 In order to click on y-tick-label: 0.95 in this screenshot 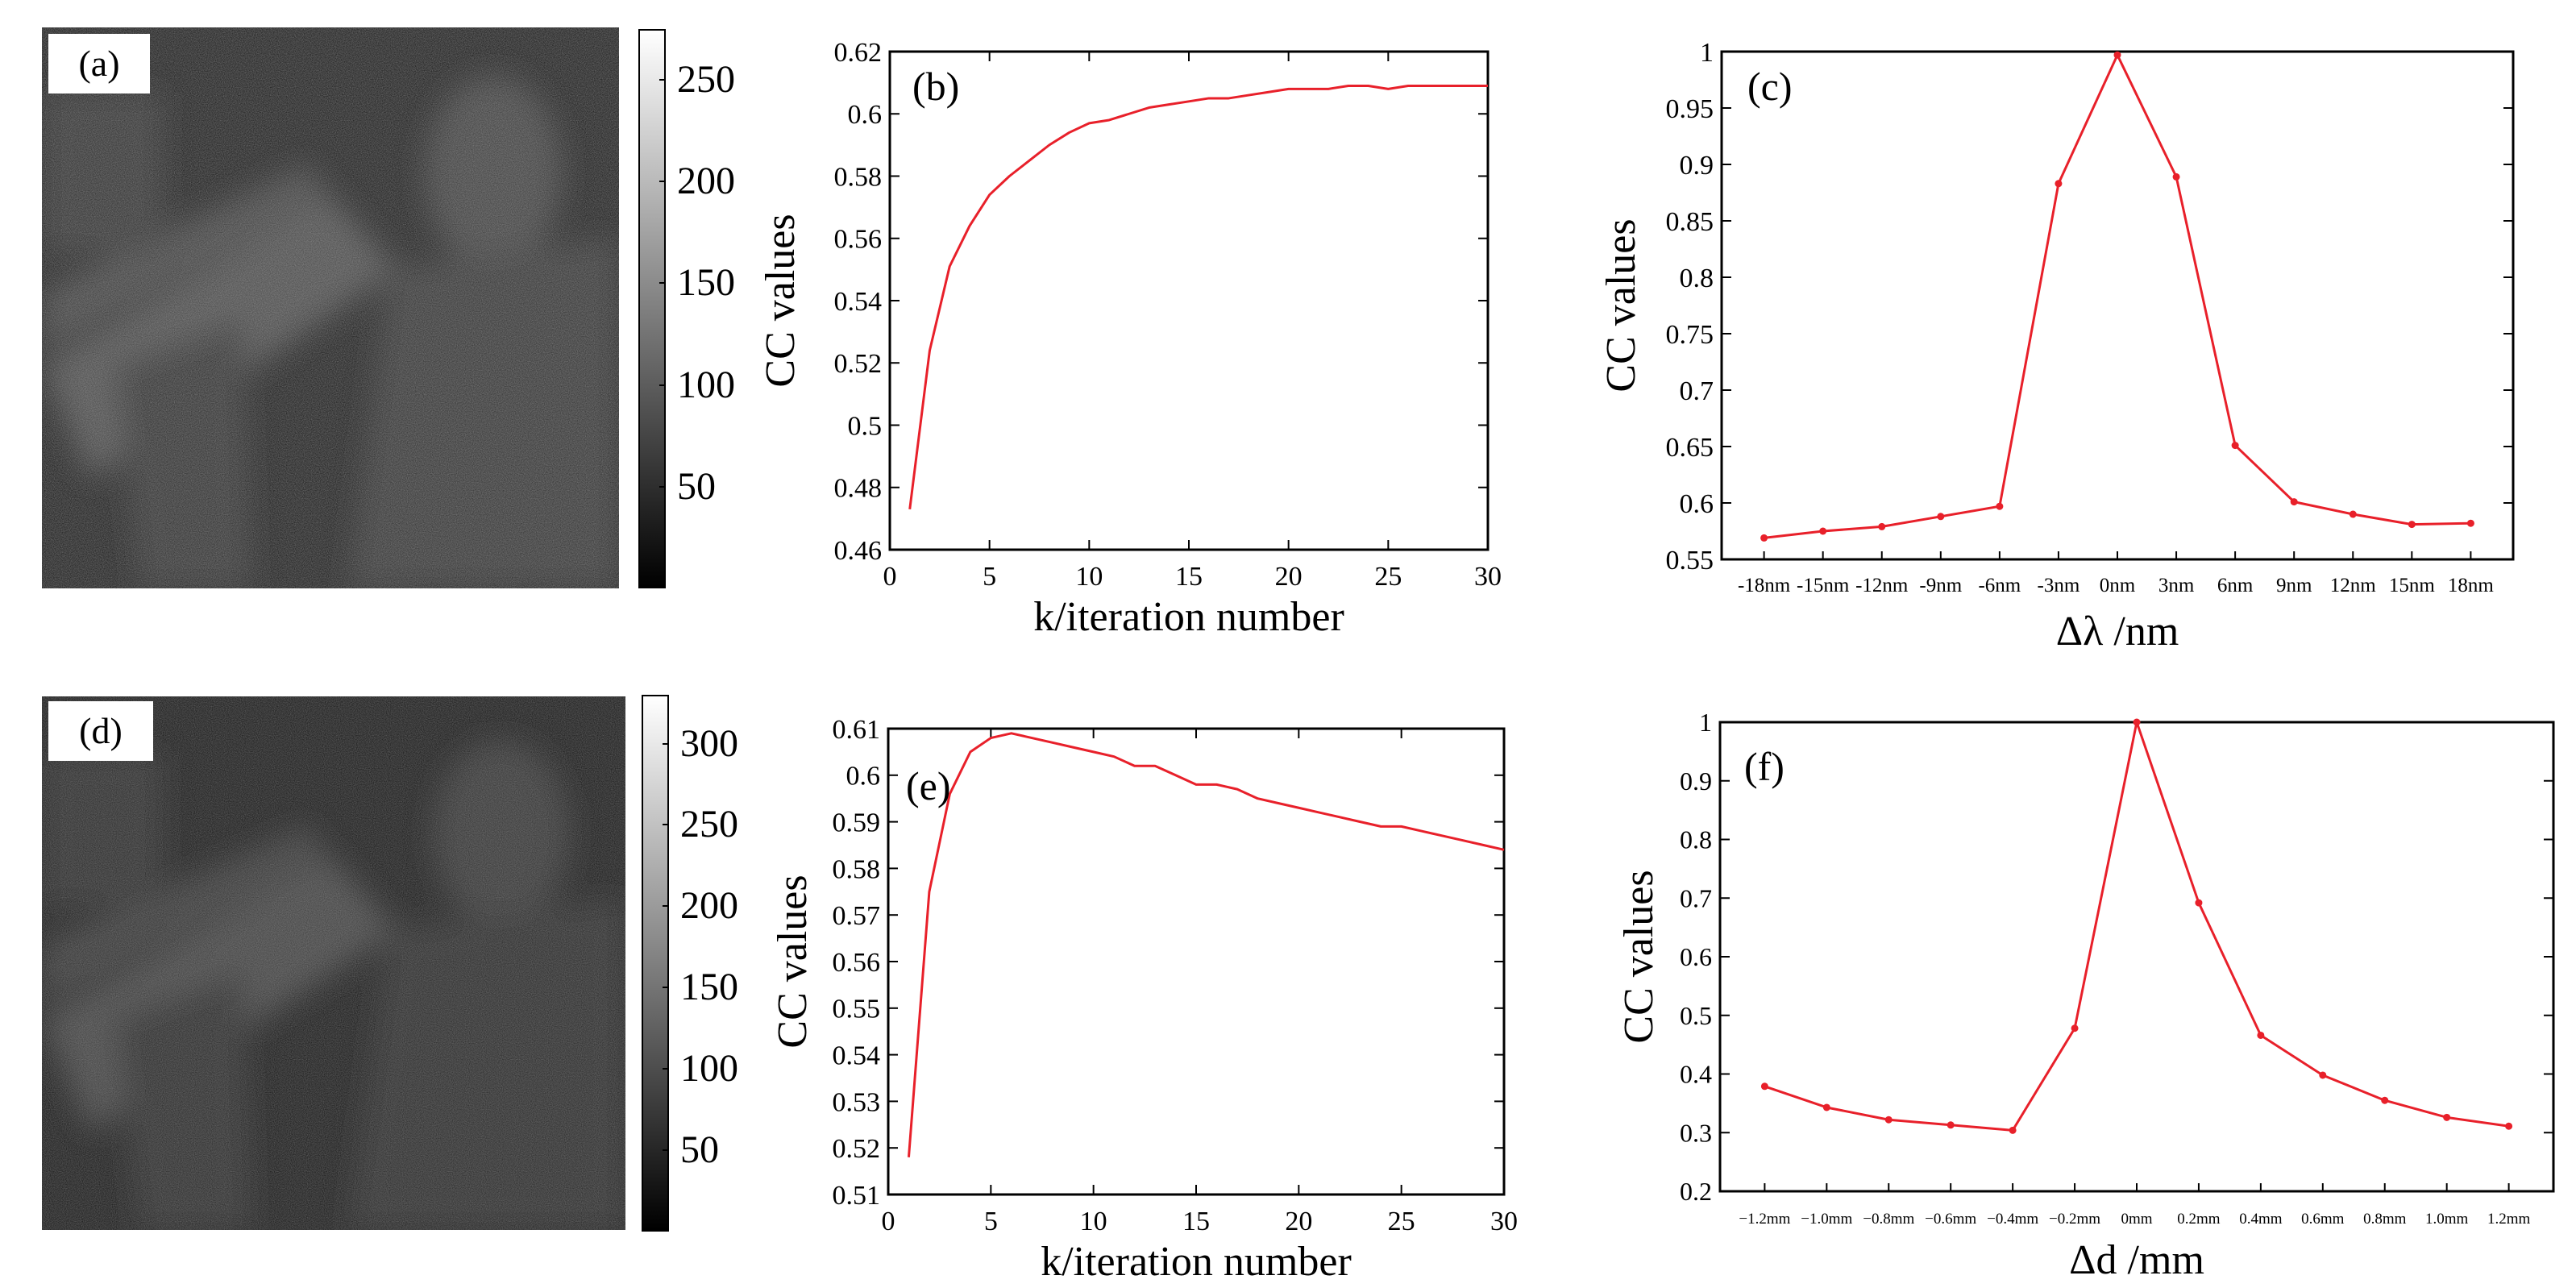, I will do `click(1690, 109)`.